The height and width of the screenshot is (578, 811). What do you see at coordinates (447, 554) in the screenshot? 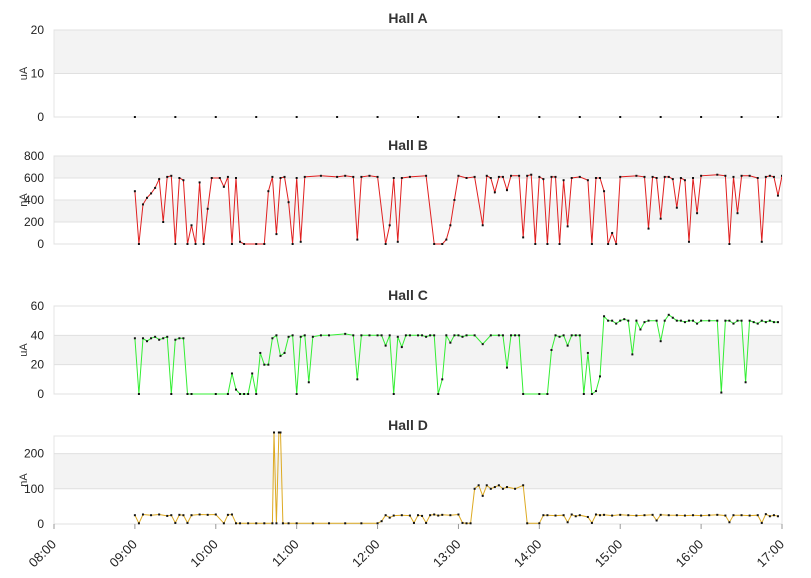
I see `x-tick-label: 13:00` at bounding box center [447, 554].